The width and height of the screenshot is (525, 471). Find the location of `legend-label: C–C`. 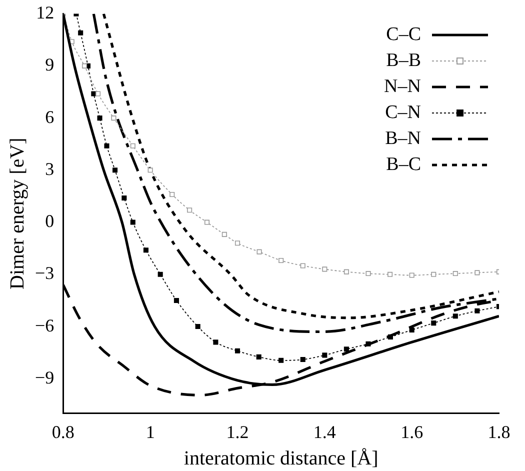

legend-label: C–C is located at coordinates (403, 34).